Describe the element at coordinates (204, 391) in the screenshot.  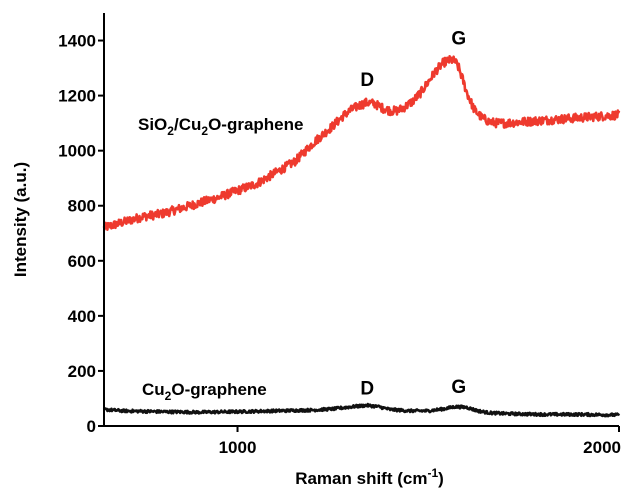
I see `series-label-1: Cu2O-graphene` at that location.